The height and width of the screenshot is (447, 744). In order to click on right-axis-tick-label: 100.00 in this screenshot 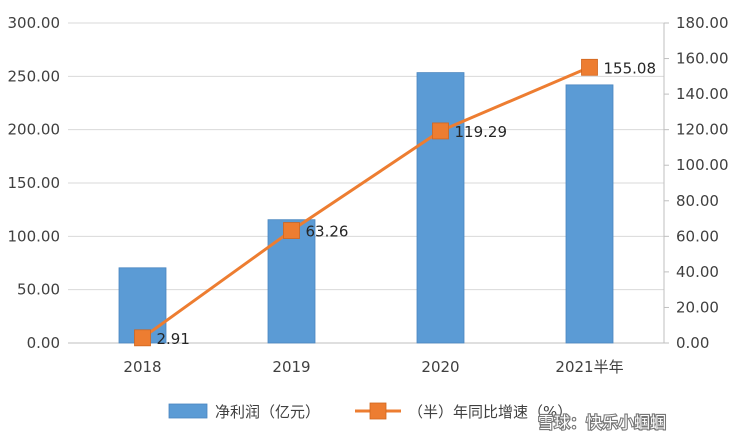, I will do `click(702, 165)`.